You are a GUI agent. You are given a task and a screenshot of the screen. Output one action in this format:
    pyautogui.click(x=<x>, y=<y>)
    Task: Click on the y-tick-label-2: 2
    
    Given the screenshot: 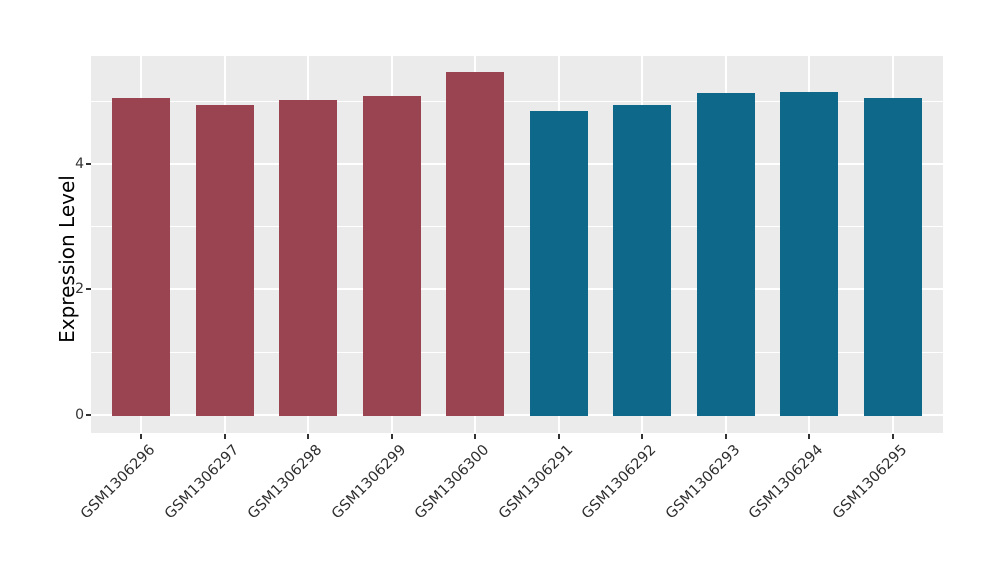 What is the action you would take?
    pyautogui.click(x=79, y=289)
    